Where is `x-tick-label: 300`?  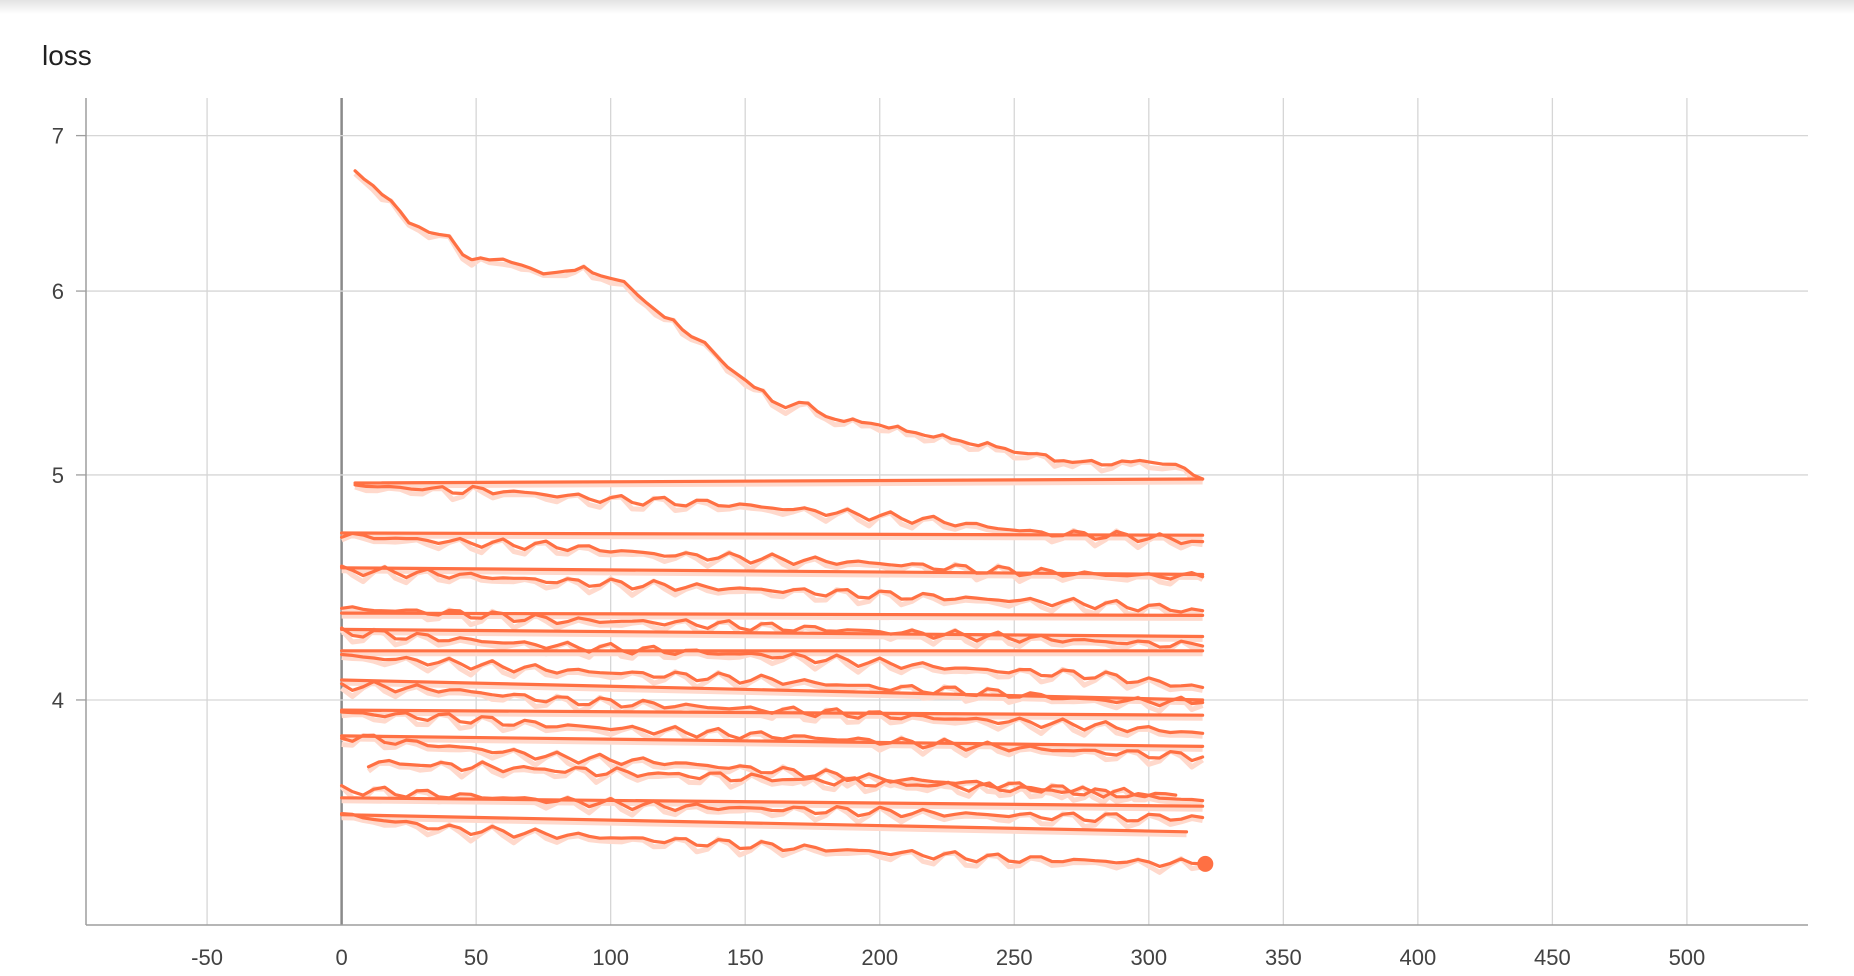
x-tick-label: 300 is located at coordinates (1148, 957).